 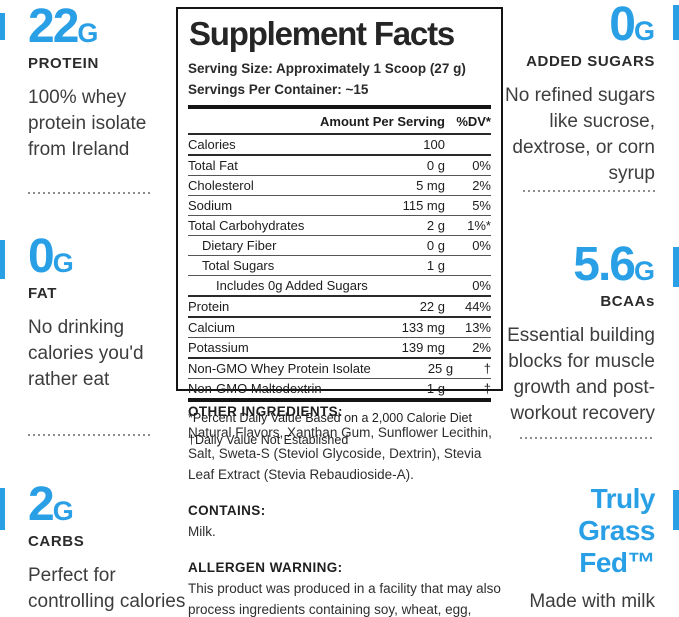 What do you see at coordinates (265, 567) in the screenshot?
I see `allergen-warning-heading: ALLERGEN WARNING:` at bounding box center [265, 567].